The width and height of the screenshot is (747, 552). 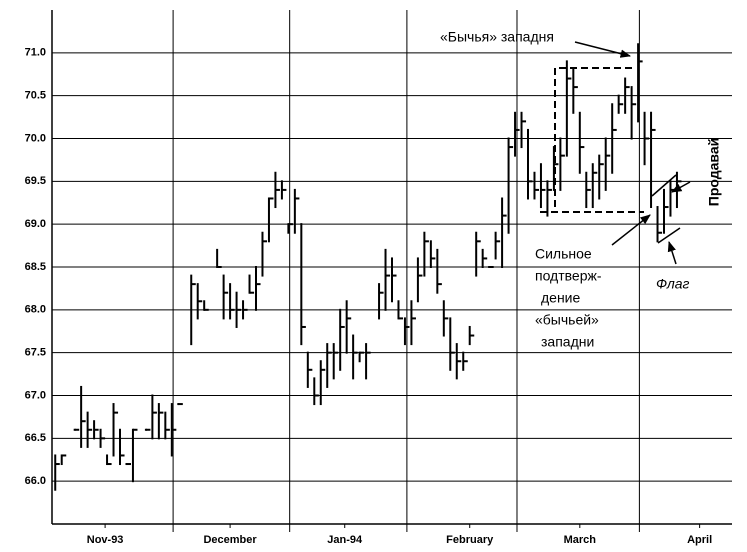 I want to click on x-tick-label: Jan-94, so click(x=345, y=540).